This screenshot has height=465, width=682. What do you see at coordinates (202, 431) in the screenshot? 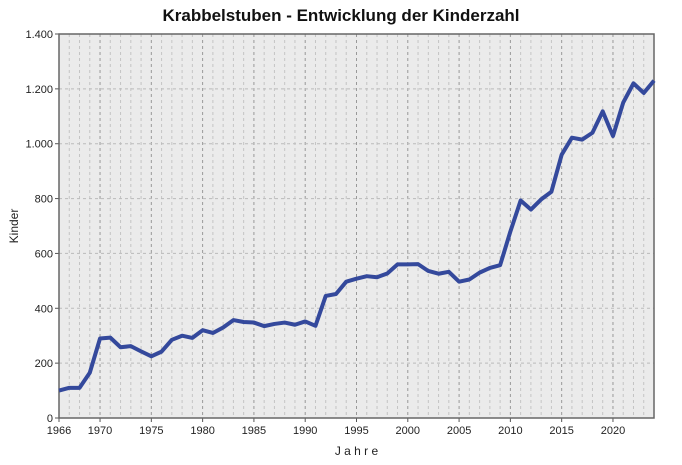
I see `x-tick-label: 1980` at bounding box center [202, 431].